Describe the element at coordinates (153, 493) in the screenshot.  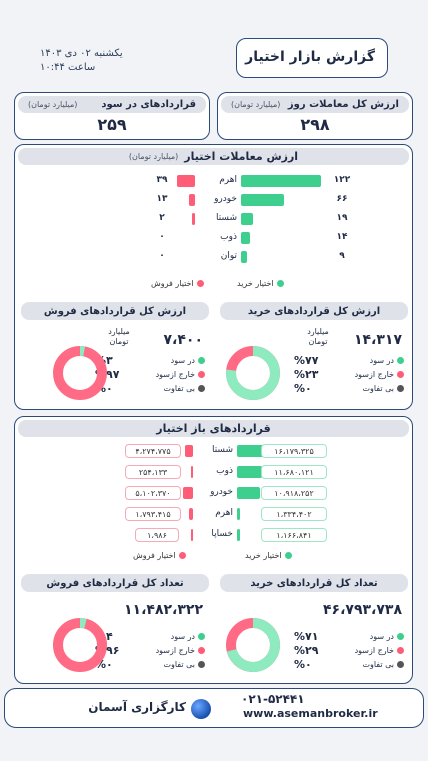
I see `oi-sell-value: ۵،۱۰۲،۳۷۰` at that location.